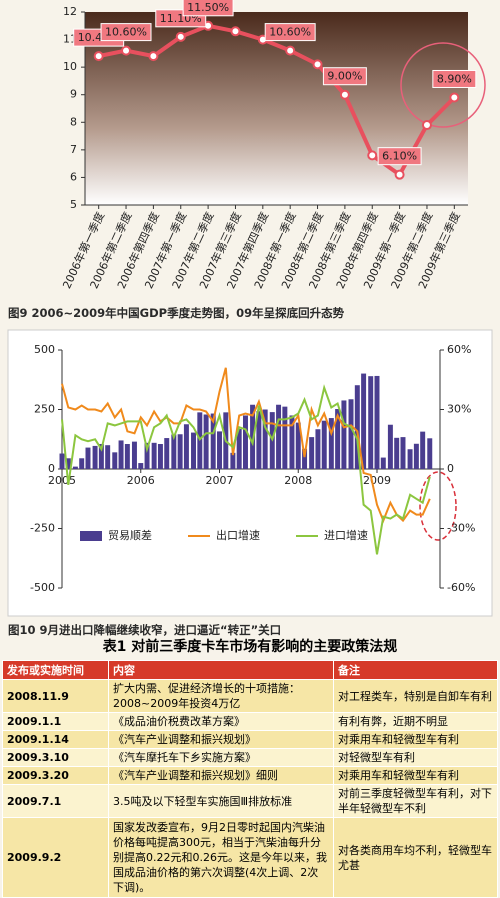  What do you see at coordinates (55, 739) in the screenshot?
I see `table-cell: 2009.1.14` at bounding box center [55, 739].